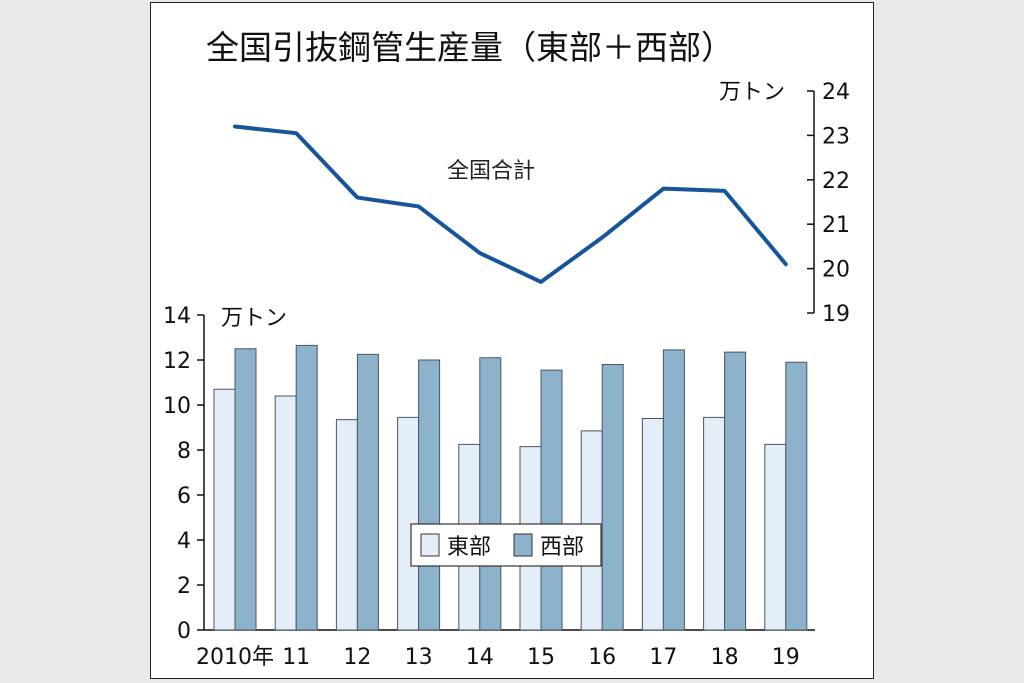 The image size is (1024, 683). I want to click on line-y-tick-label: 24, so click(836, 92).